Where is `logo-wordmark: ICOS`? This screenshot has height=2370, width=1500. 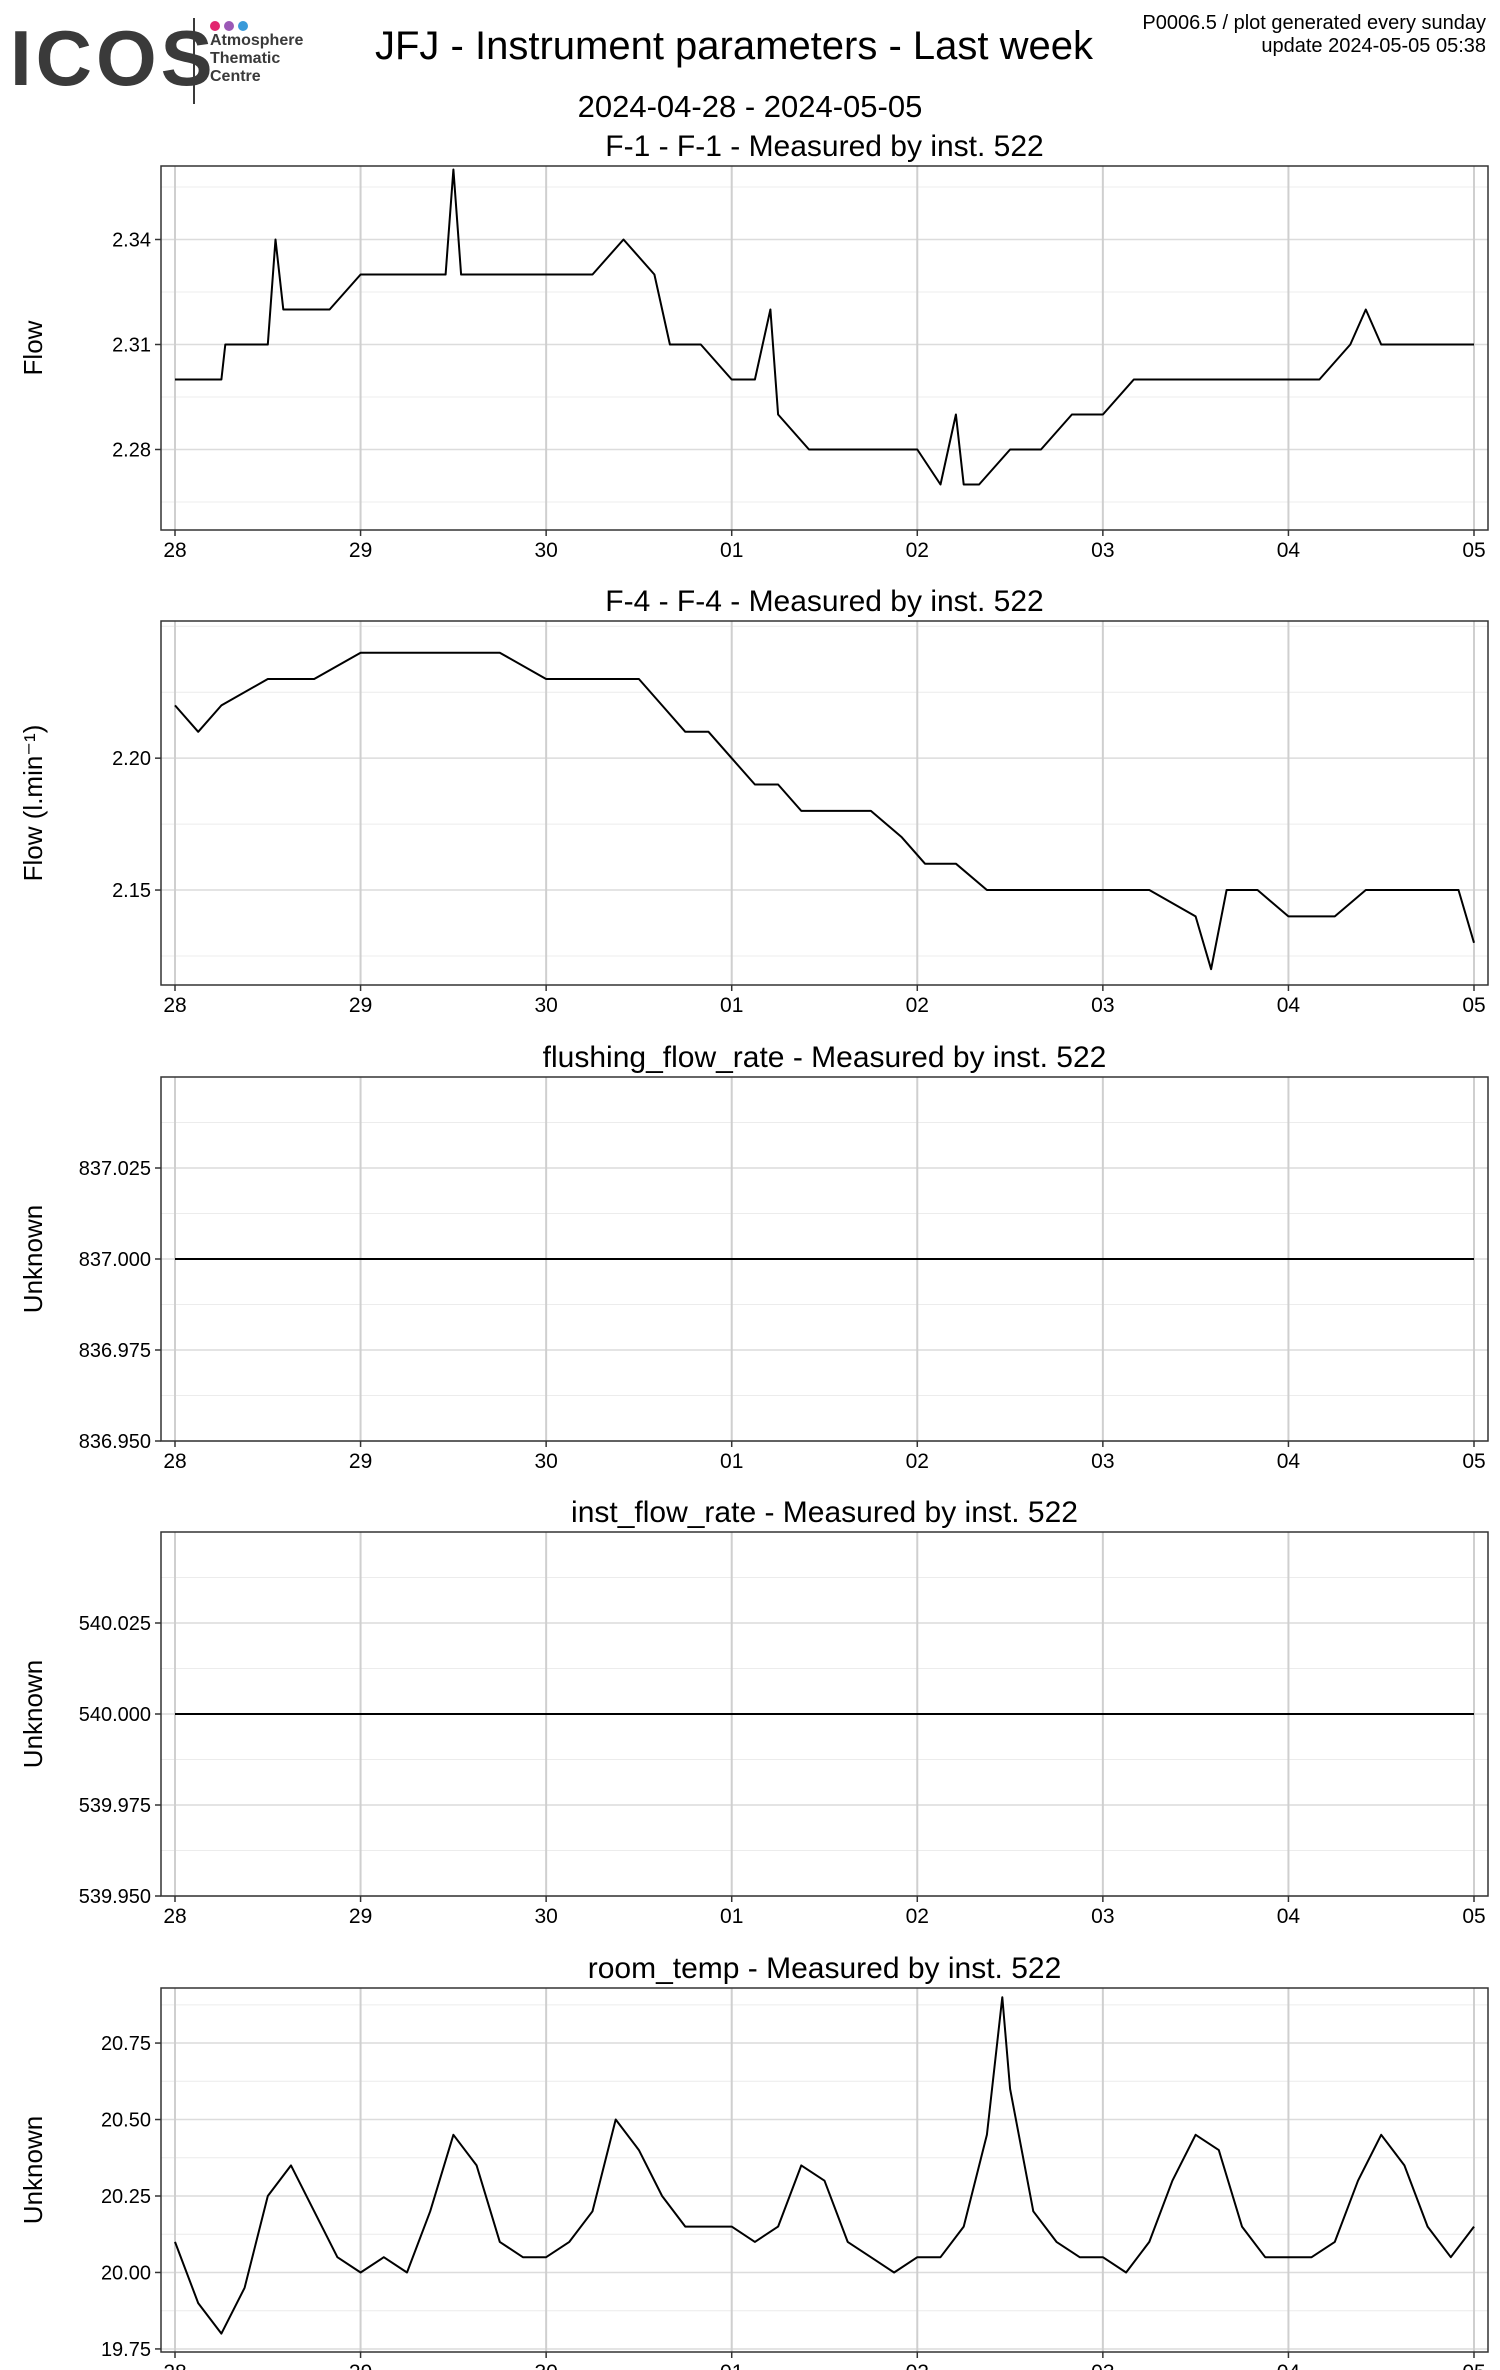 logo-wordmark: ICOS is located at coordinates (113, 58).